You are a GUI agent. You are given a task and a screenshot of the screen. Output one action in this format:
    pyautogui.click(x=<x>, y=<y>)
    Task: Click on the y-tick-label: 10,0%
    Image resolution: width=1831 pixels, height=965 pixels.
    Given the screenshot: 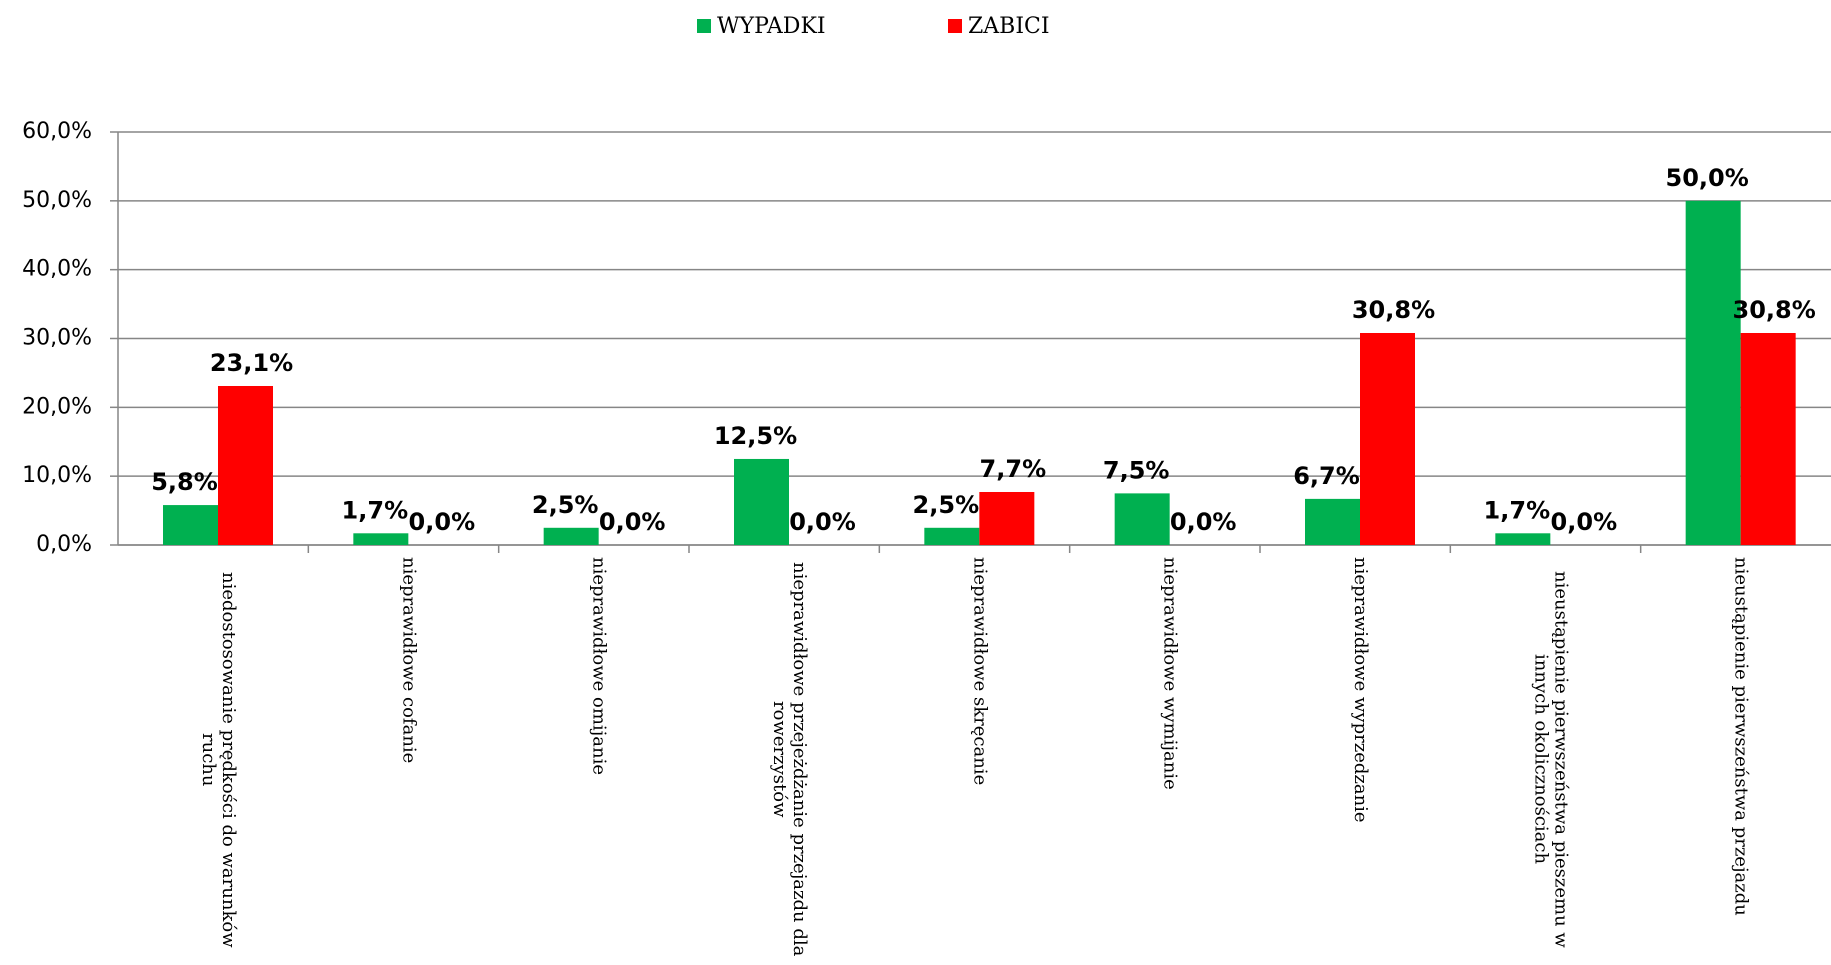 What is the action you would take?
    pyautogui.click(x=57, y=475)
    